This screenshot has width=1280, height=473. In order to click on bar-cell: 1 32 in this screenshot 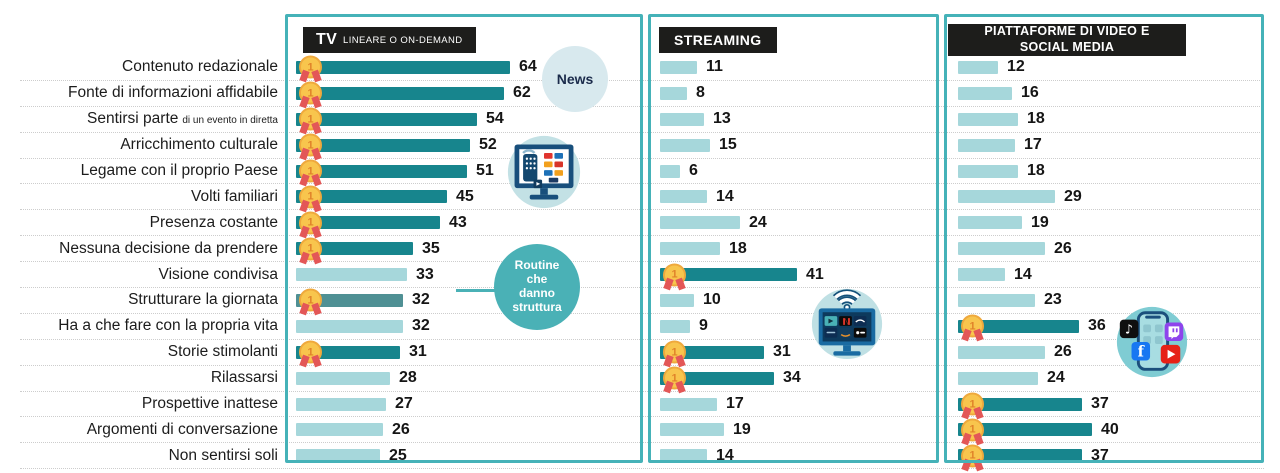, I will do `click(363, 300)`.